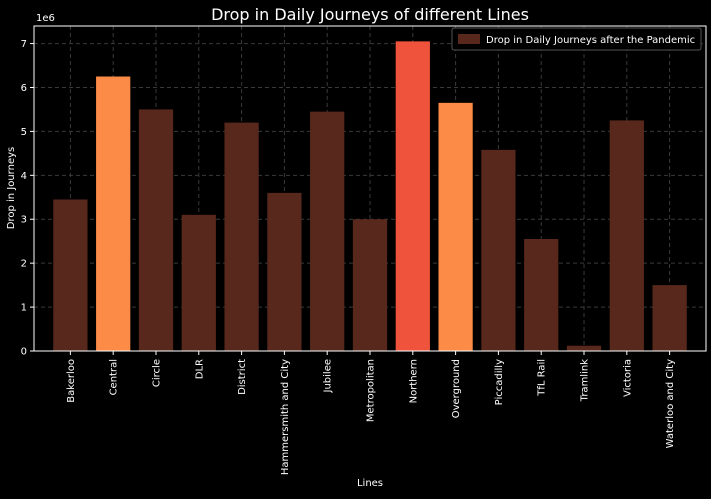 The height and width of the screenshot is (499, 711). I want to click on bar-hammersmith-and-city, so click(284, 271).